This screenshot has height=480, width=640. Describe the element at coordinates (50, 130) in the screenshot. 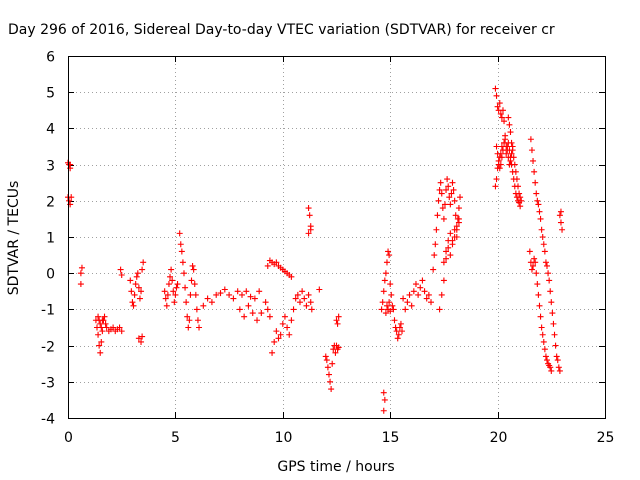

I see `y-tick-label: 4` at that location.